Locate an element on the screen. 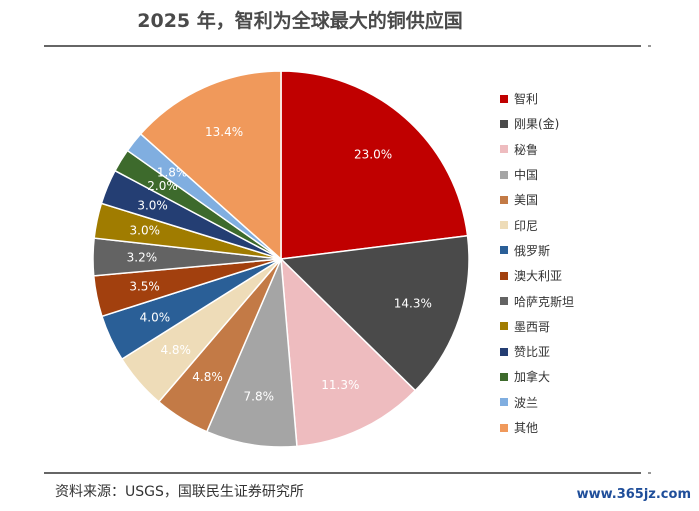  legend-item: 俄罗斯 is located at coordinates (537, 250).